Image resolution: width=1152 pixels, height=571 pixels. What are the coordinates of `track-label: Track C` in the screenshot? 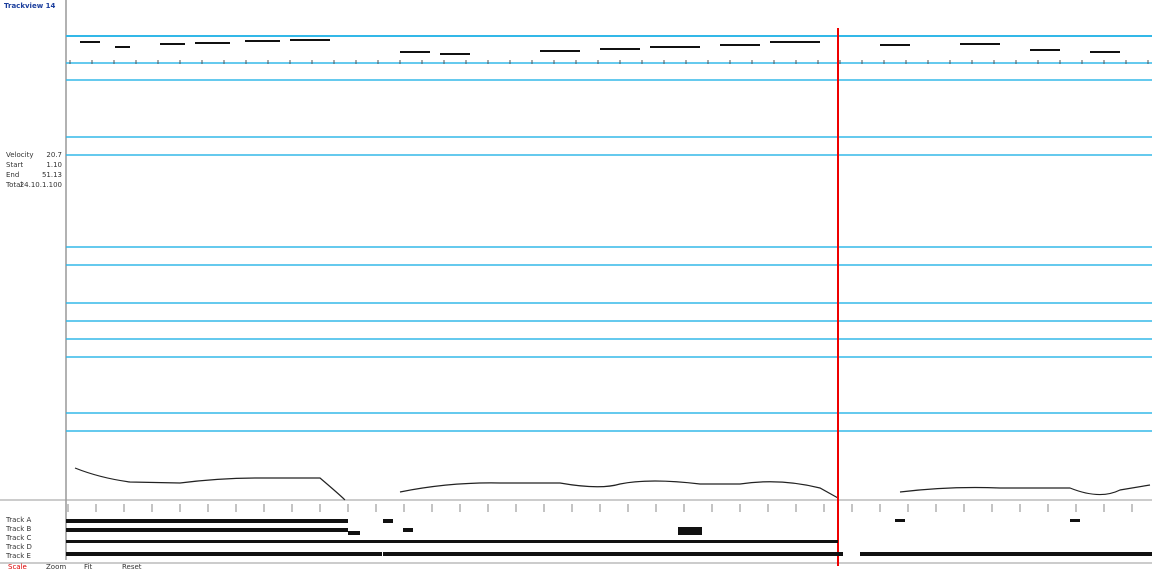 It's located at (18, 538).